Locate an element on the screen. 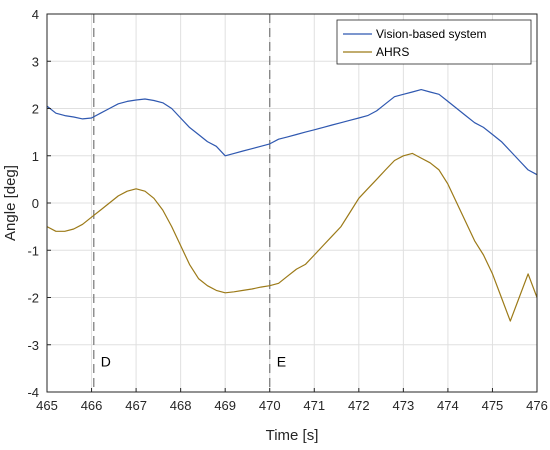 This screenshot has height=450, width=550. y-tick-label: -1 is located at coordinates (33, 250).